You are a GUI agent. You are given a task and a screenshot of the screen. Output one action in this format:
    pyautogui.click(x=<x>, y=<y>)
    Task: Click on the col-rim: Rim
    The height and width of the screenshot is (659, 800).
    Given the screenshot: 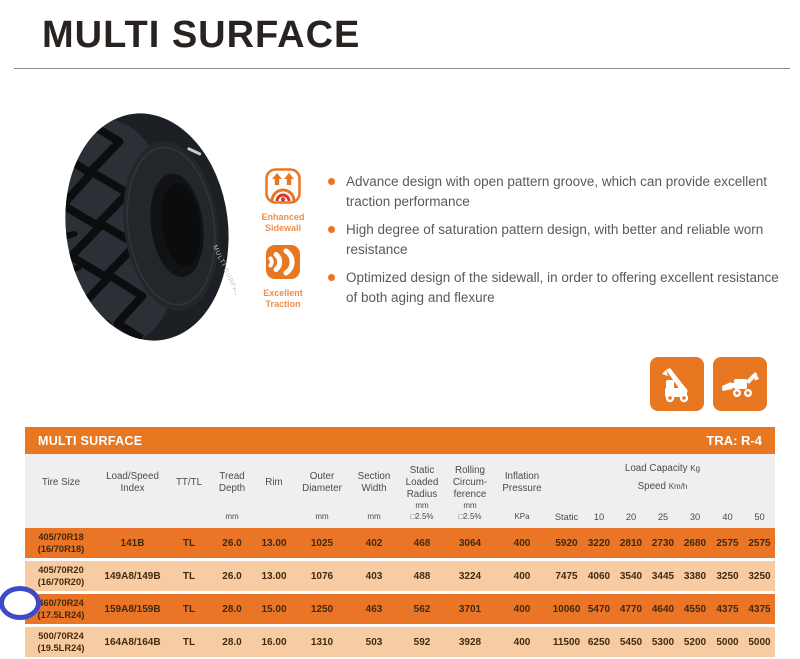 What is the action you would take?
    pyautogui.click(x=274, y=483)
    